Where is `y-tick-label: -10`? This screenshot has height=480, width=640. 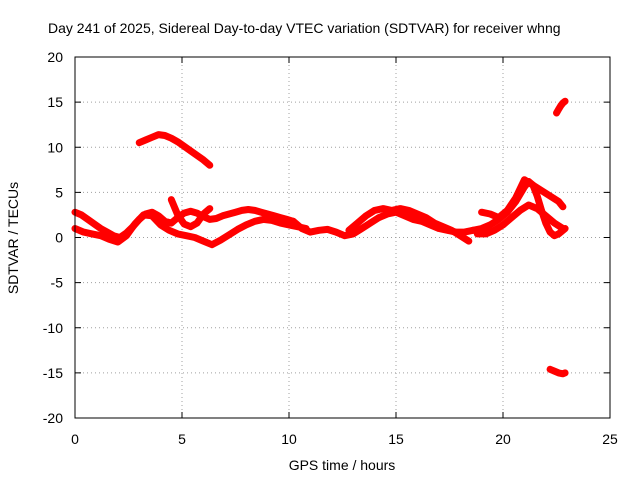 y-tick-label: -10 is located at coordinates (53, 328).